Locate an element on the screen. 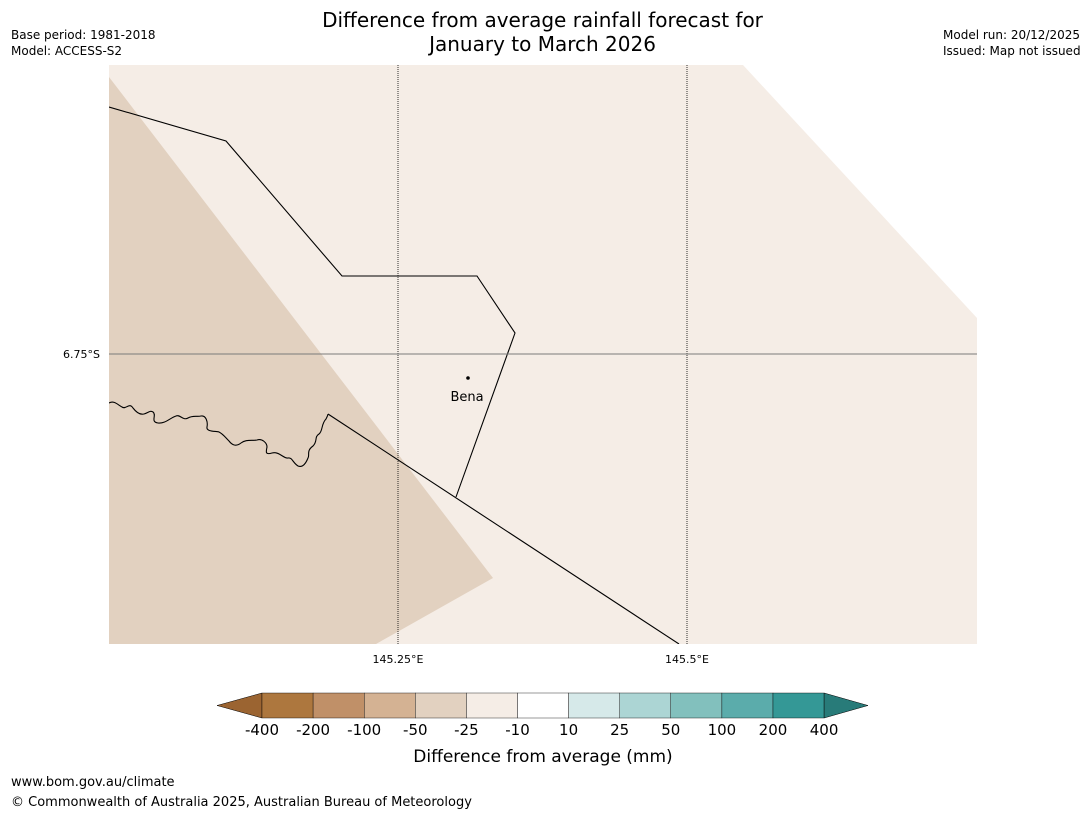 The height and width of the screenshot is (816, 1085). model-name-text: Model: ACCESS-S2 is located at coordinates (67, 51).